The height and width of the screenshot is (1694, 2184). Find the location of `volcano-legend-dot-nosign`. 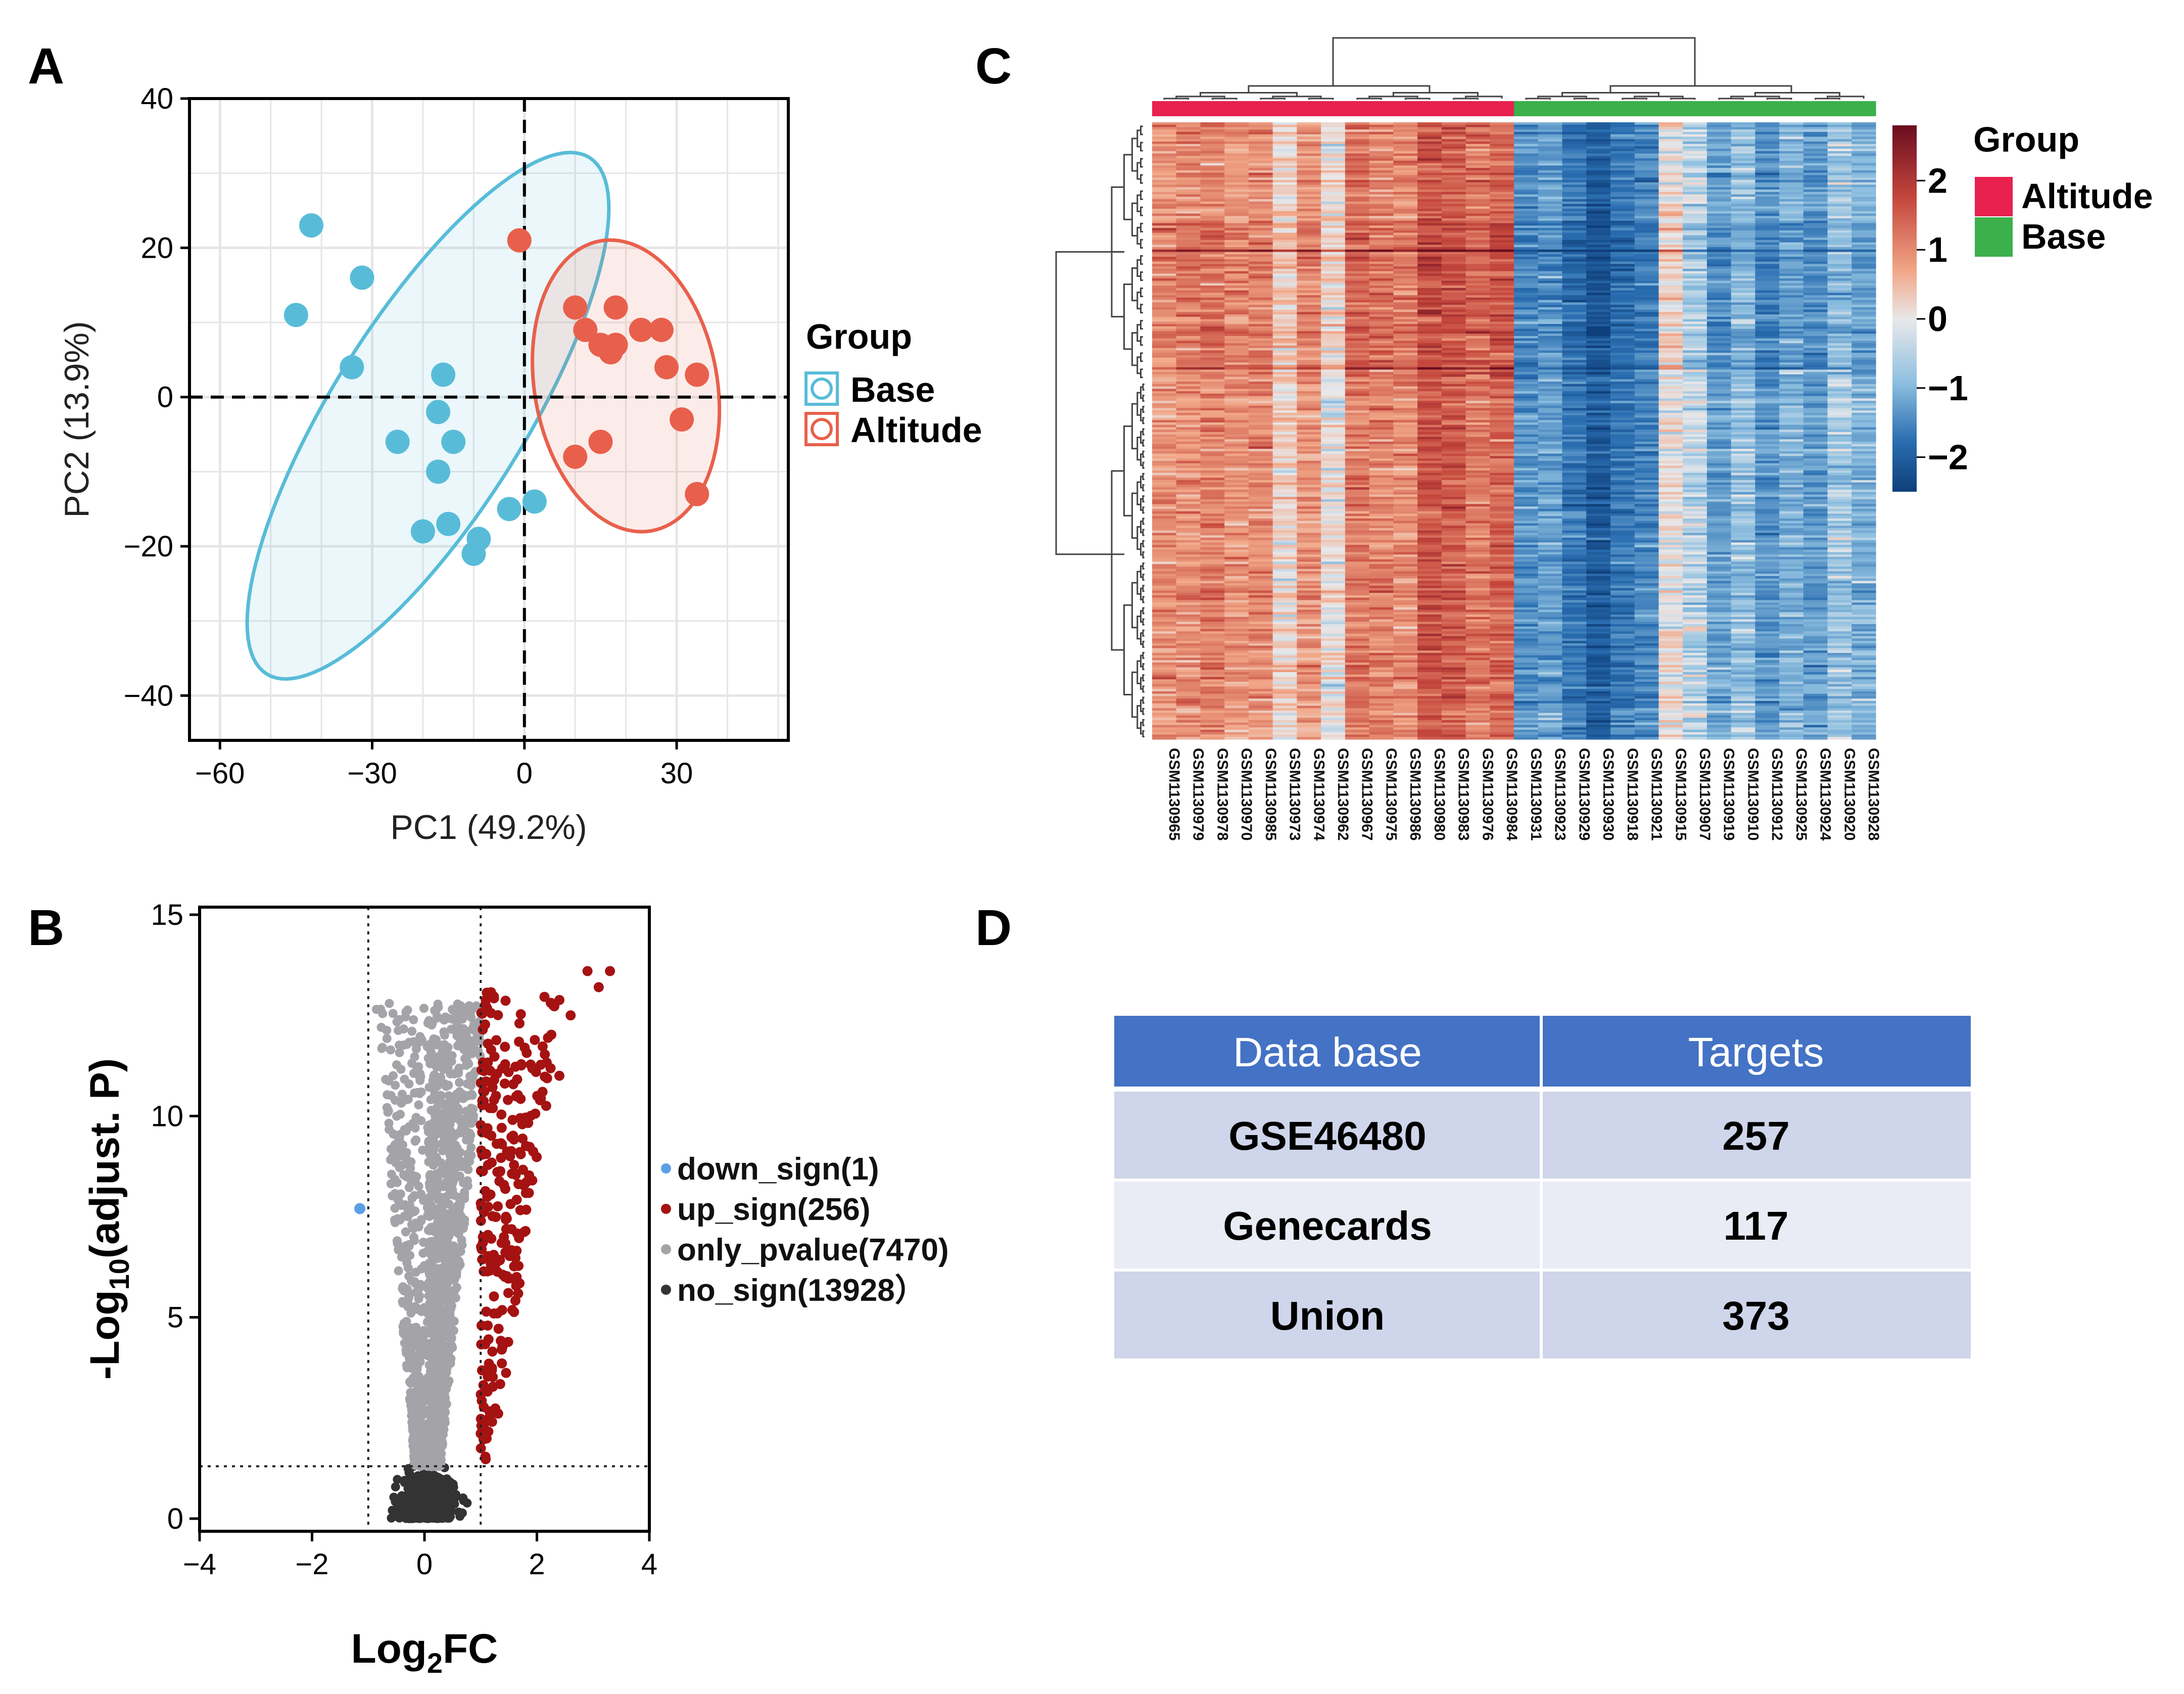

volcano-legend-dot-nosign is located at coordinates (666, 1290).